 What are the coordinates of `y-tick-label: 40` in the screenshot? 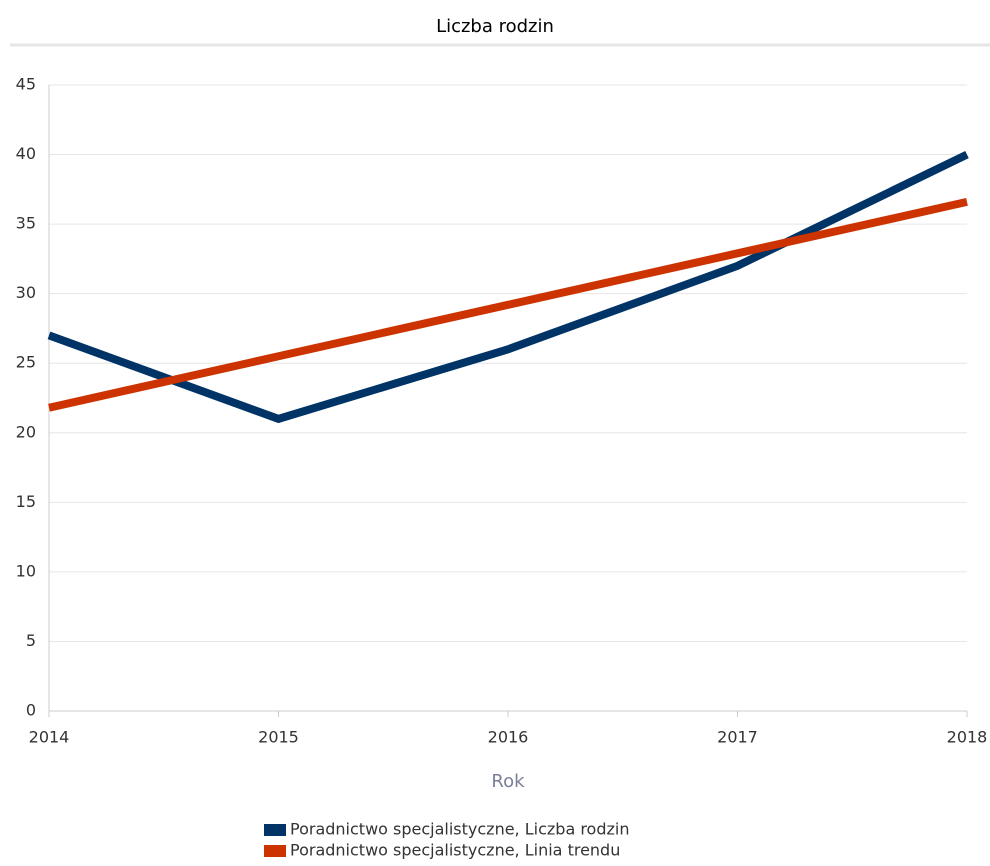 It's located at (26, 153).